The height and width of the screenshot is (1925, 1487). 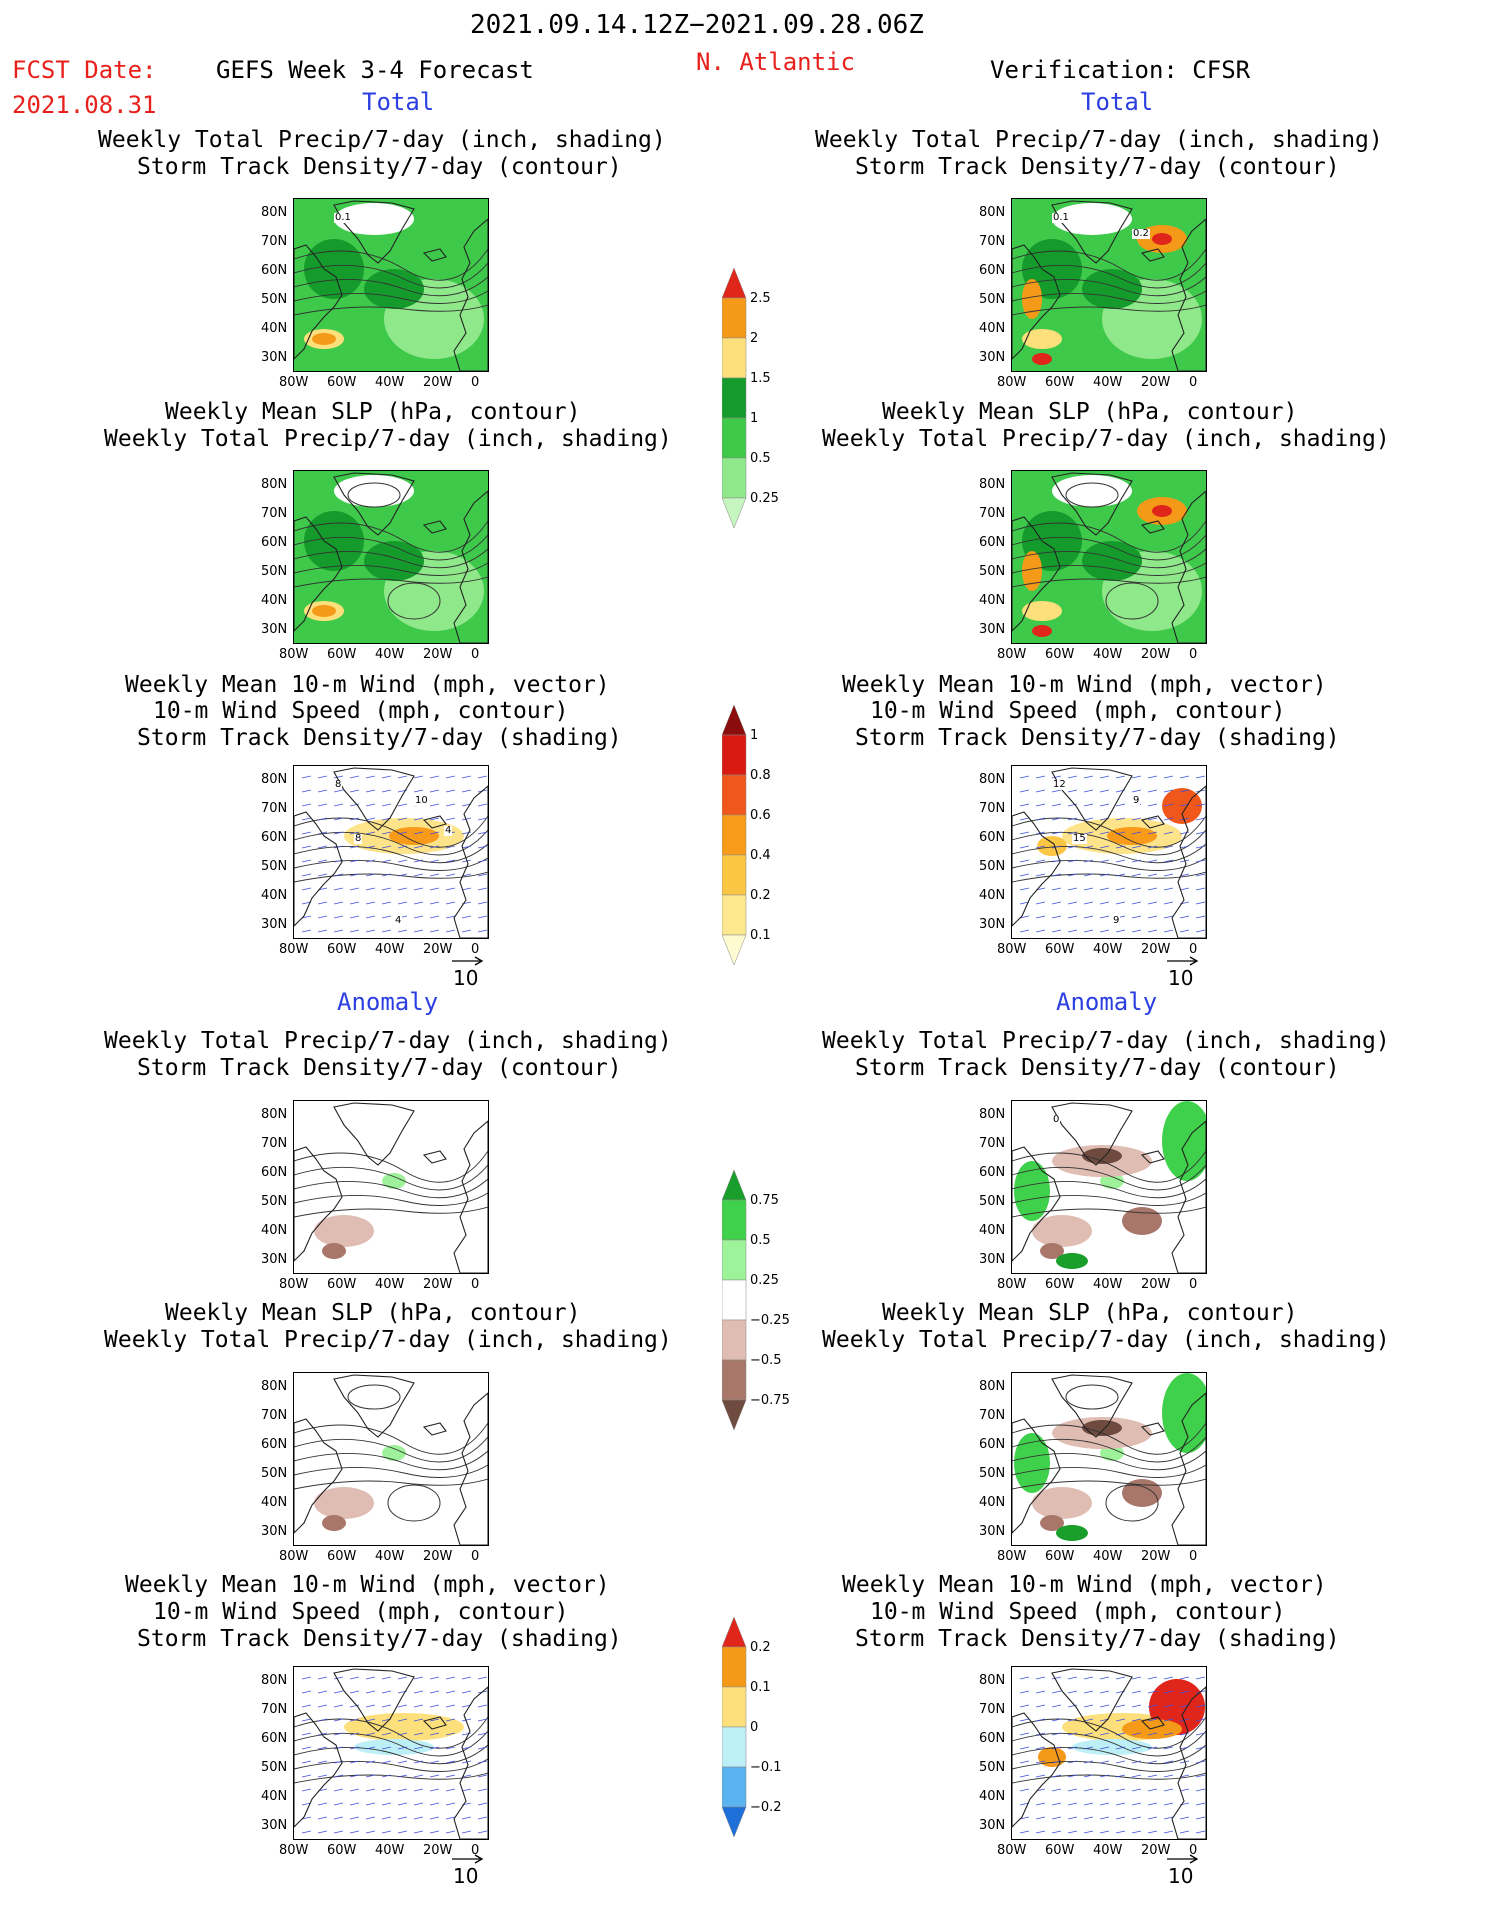 What do you see at coordinates (754, 338) in the screenshot?
I see `colorbar-label: 2` at bounding box center [754, 338].